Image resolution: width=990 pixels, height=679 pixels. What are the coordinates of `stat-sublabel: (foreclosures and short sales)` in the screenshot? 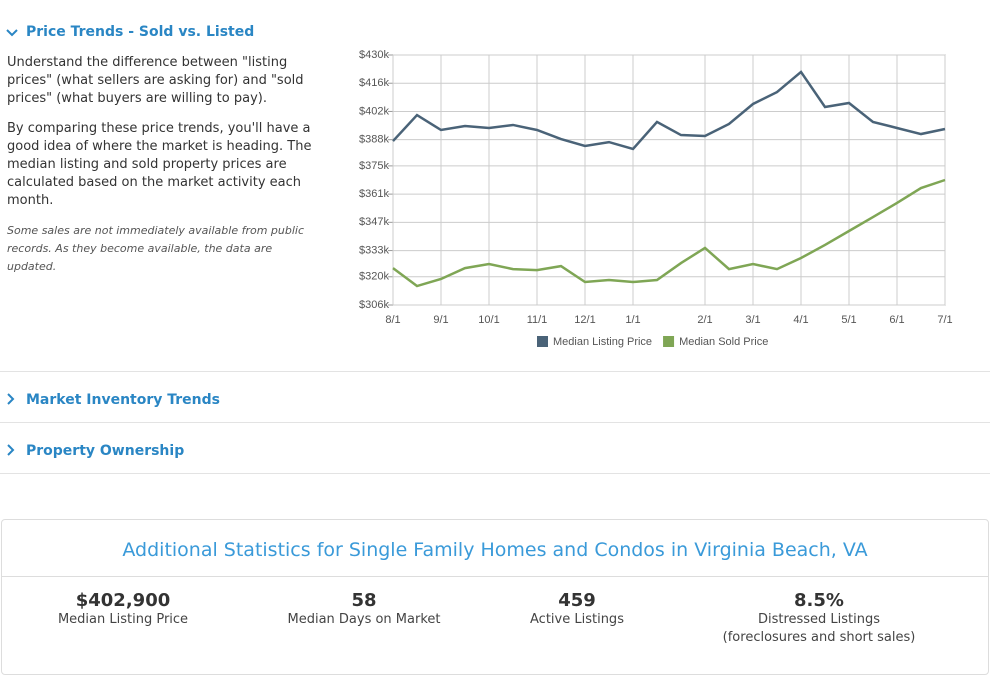 It's located at (819, 637).